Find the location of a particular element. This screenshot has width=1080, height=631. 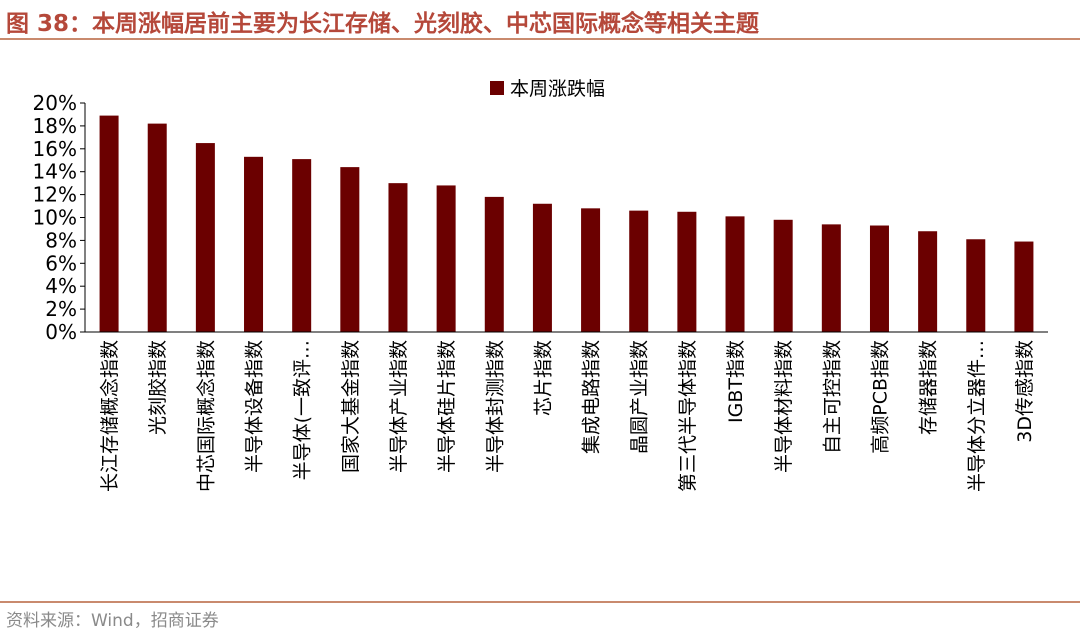

x-tick-label: 半导体封测指数 is located at coordinates (495, 406).